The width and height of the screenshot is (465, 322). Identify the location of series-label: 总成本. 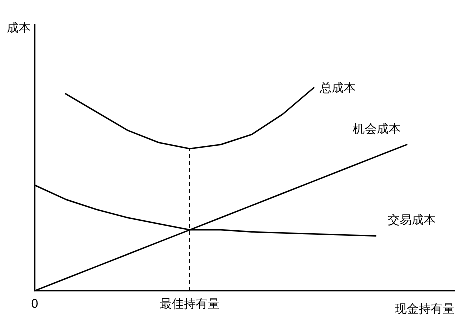
(337, 88).